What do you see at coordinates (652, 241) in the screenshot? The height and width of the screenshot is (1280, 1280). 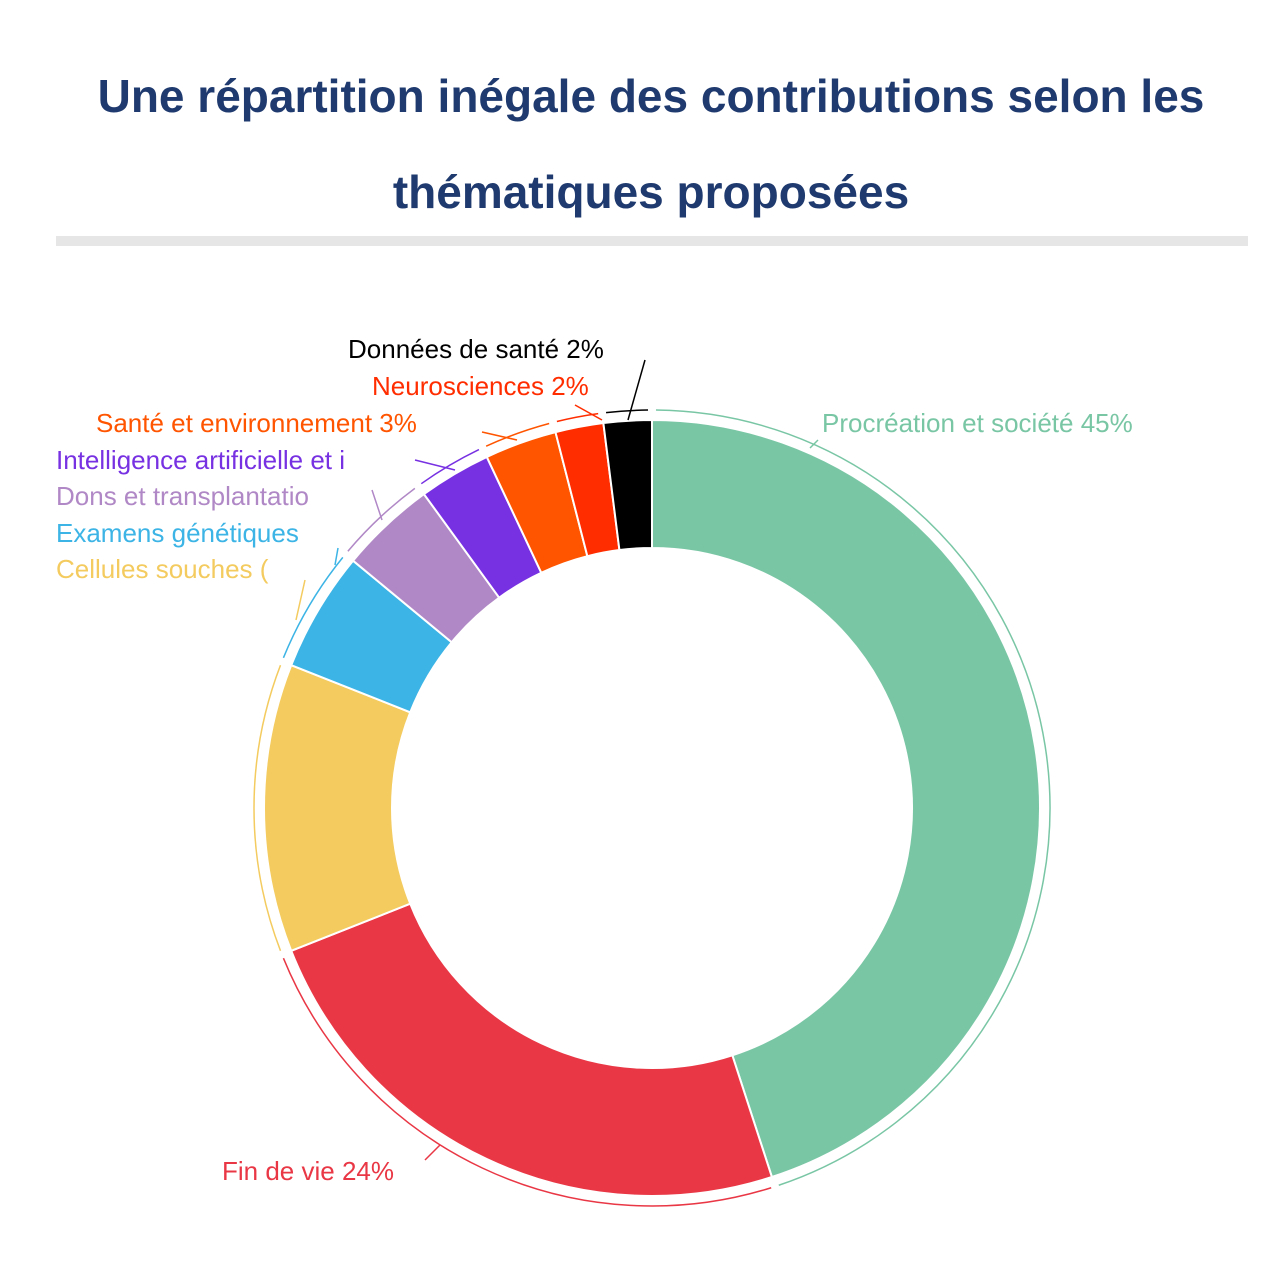 I see `title-divider` at bounding box center [652, 241].